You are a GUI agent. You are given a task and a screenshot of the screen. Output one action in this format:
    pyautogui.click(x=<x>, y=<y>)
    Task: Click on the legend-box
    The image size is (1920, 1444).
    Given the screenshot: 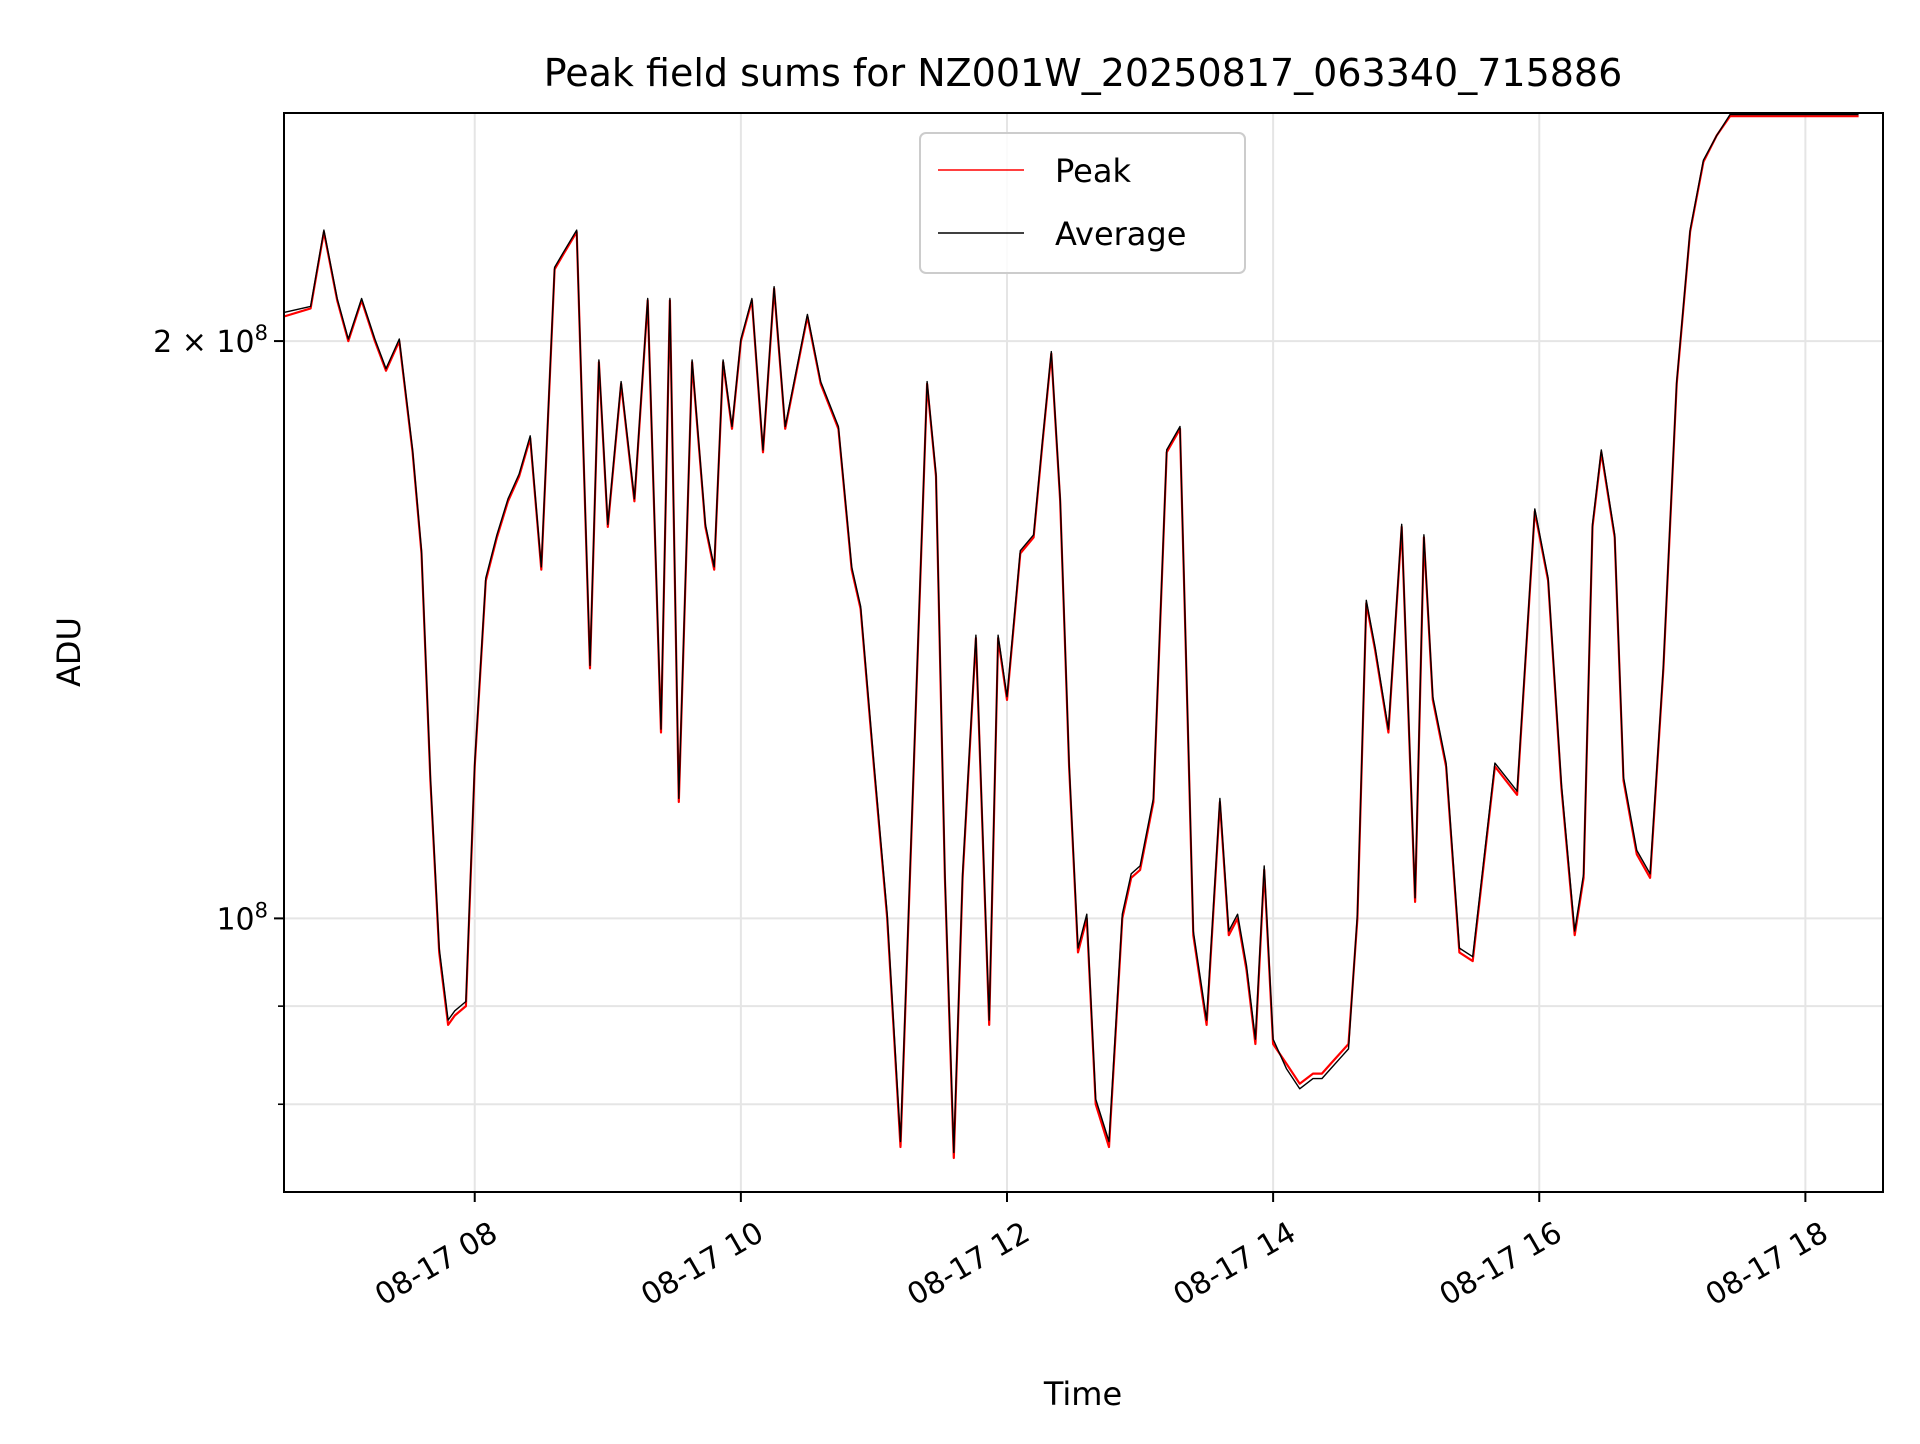 What is the action you would take?
    pyautogui.click(x=1082, y=203)
    